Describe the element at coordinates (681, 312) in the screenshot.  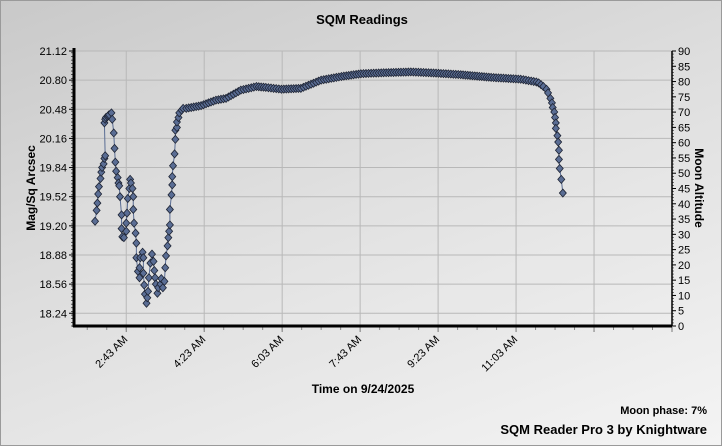
I see `y2-tick-label: 5` at that location.